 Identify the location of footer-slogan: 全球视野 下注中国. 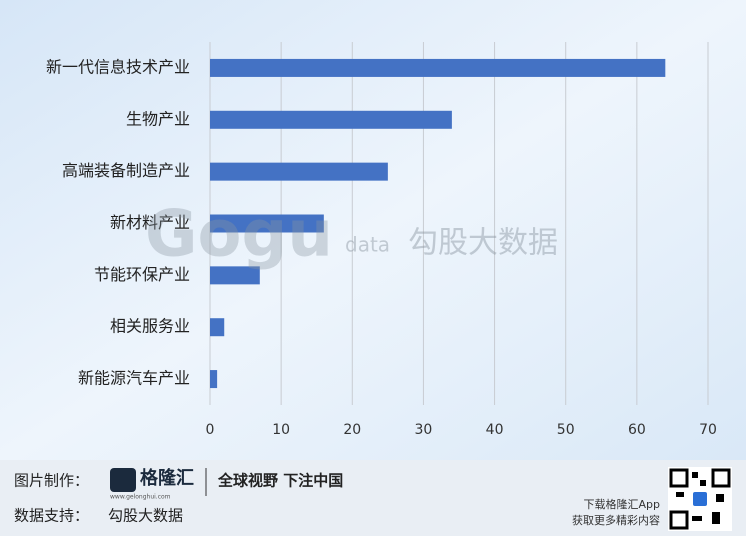
(280, 481).